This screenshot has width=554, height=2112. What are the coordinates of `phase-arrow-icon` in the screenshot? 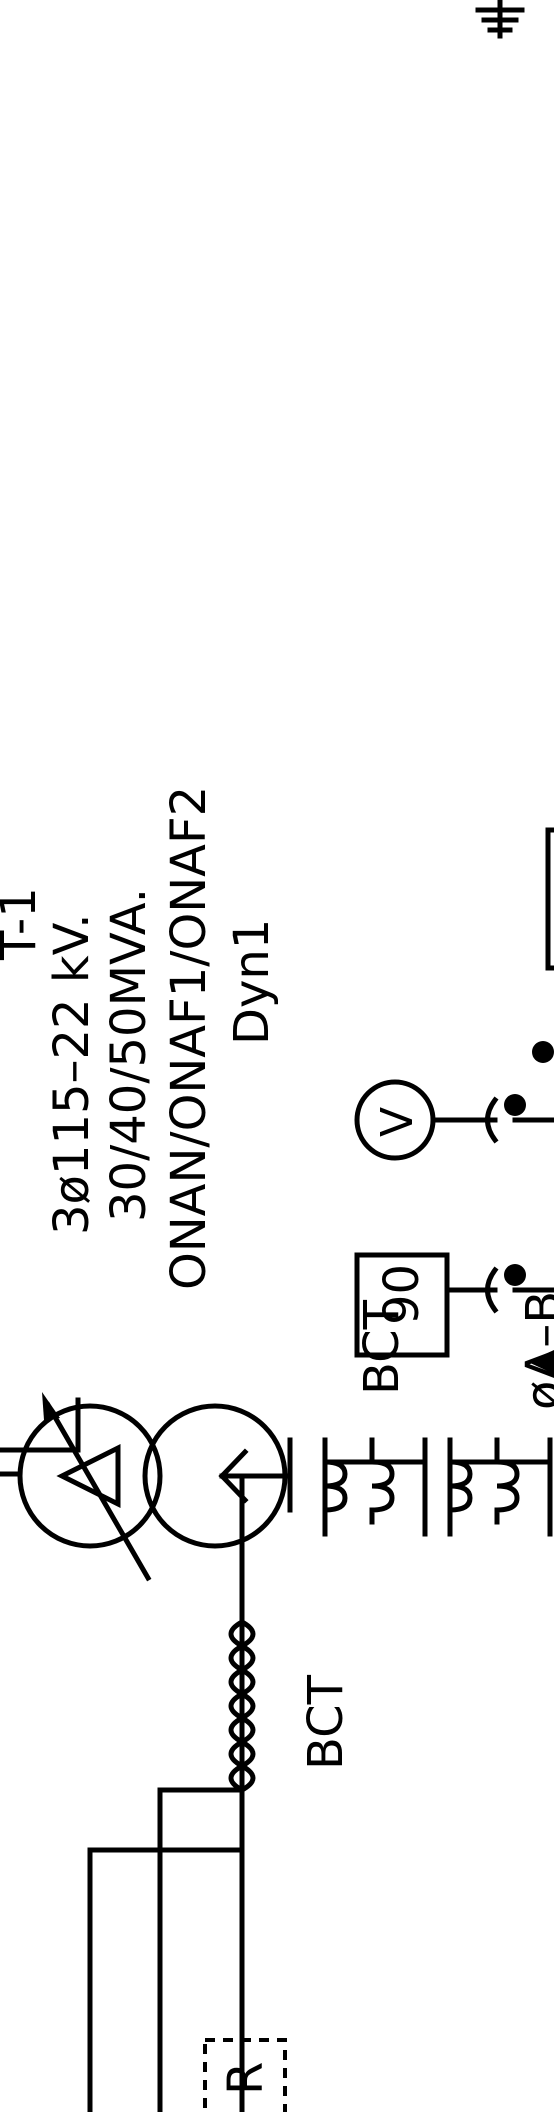 It's located at (541, 1362).